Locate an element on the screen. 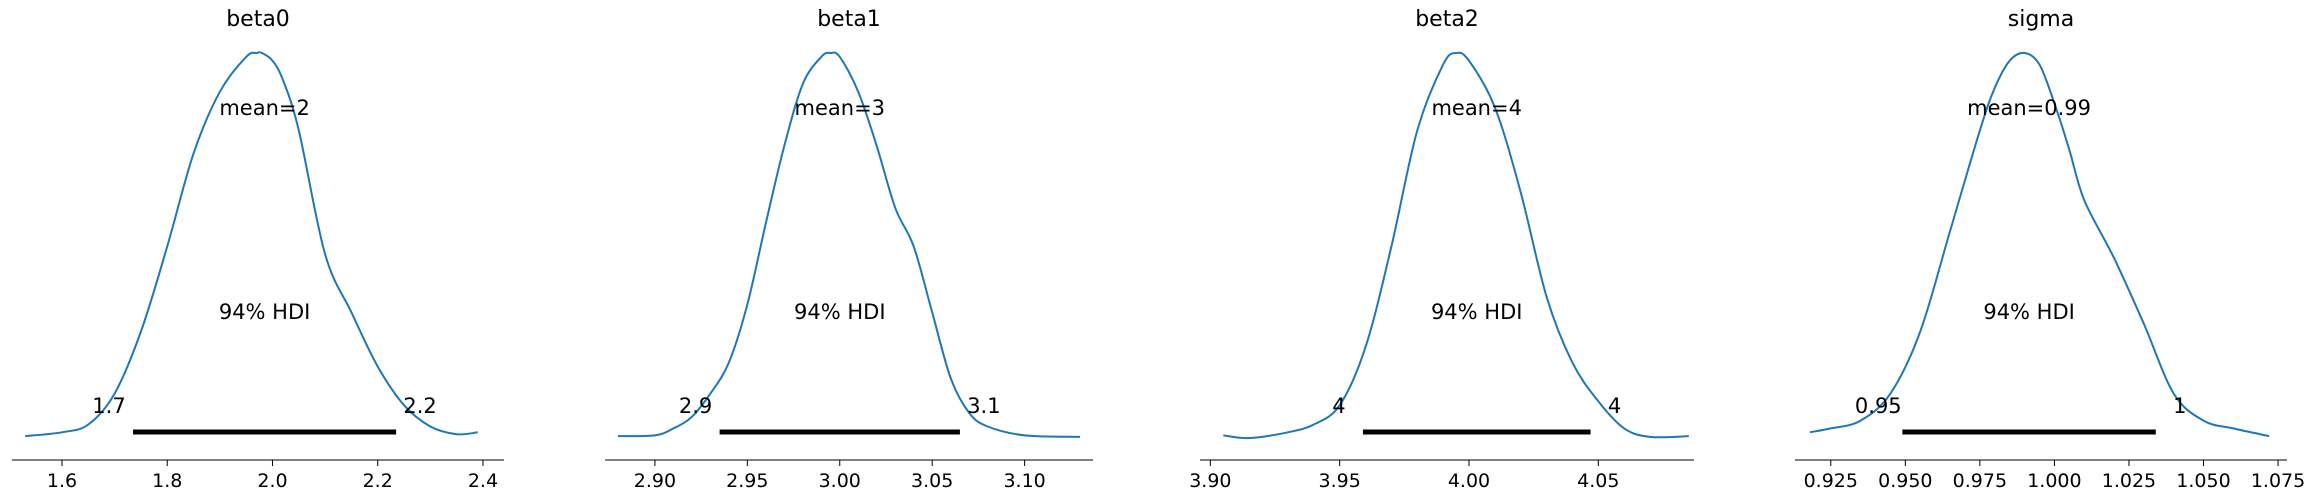 Image resolution: width=2315 pixels, height=497 pixels. x-tick-label: 3.95 is located at coordinates (1340, 481).